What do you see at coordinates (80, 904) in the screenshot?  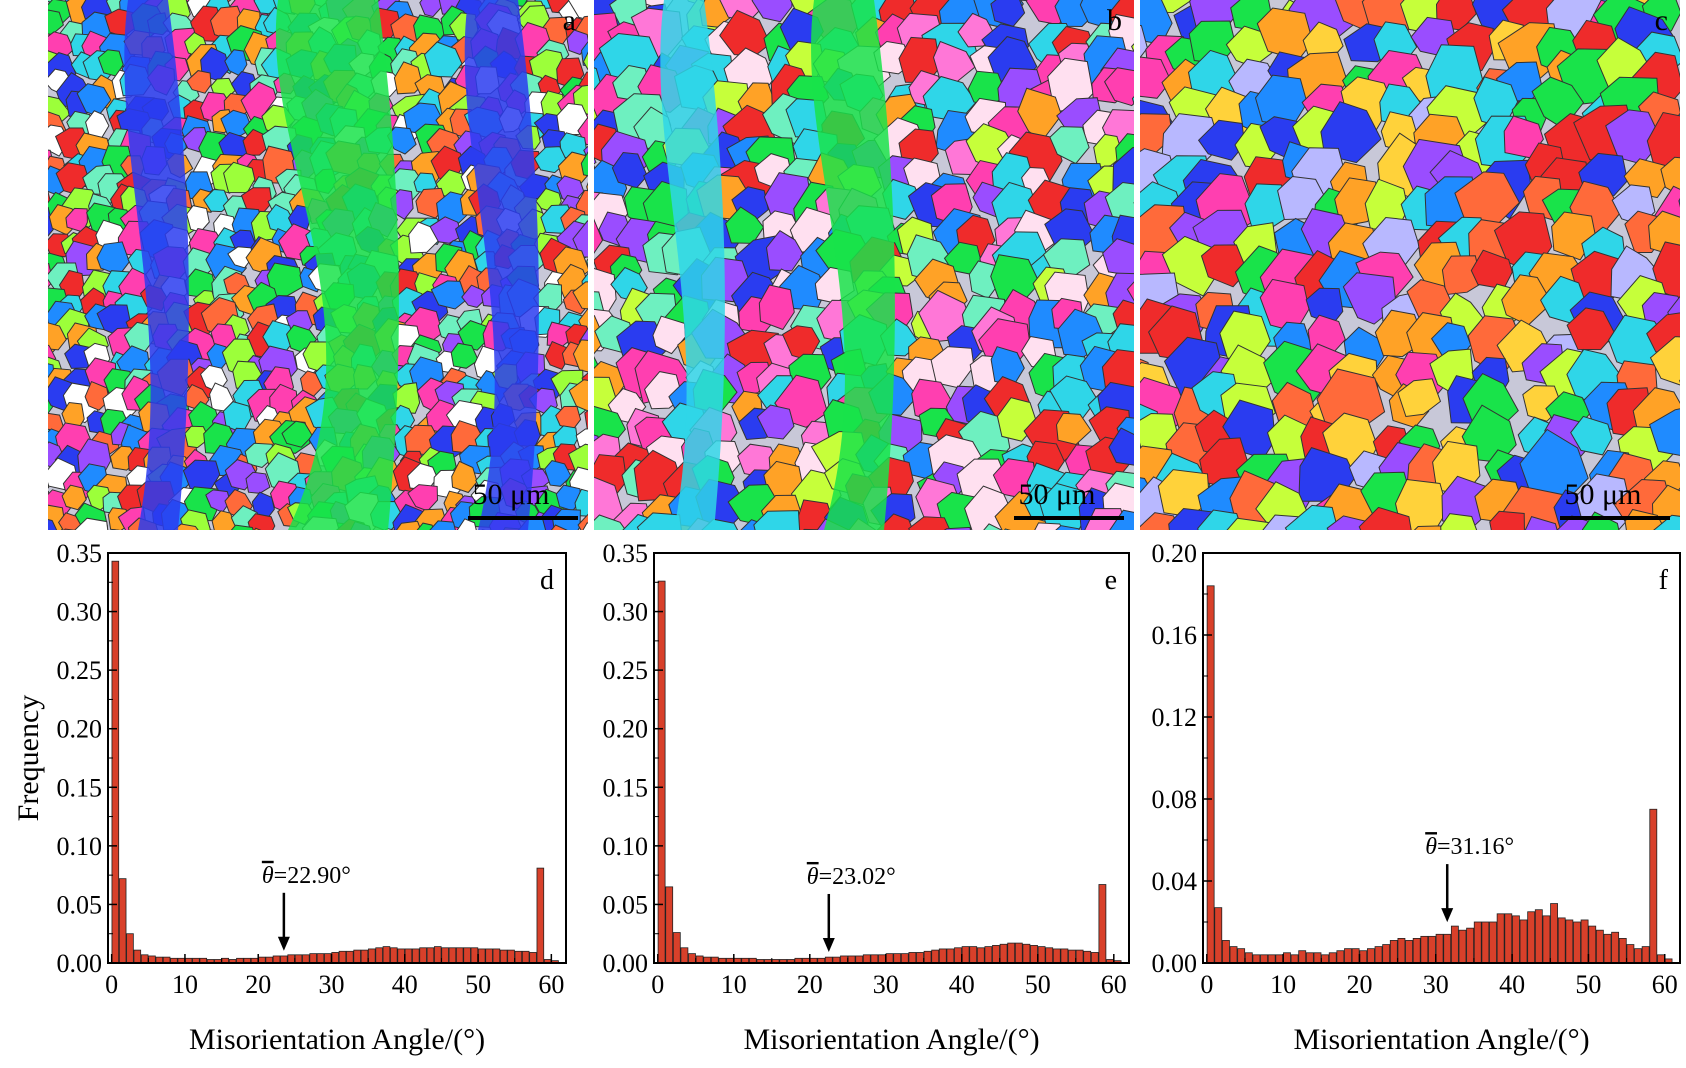 I see `y-tick-label: 0.05` at bounding box center [80, 904].